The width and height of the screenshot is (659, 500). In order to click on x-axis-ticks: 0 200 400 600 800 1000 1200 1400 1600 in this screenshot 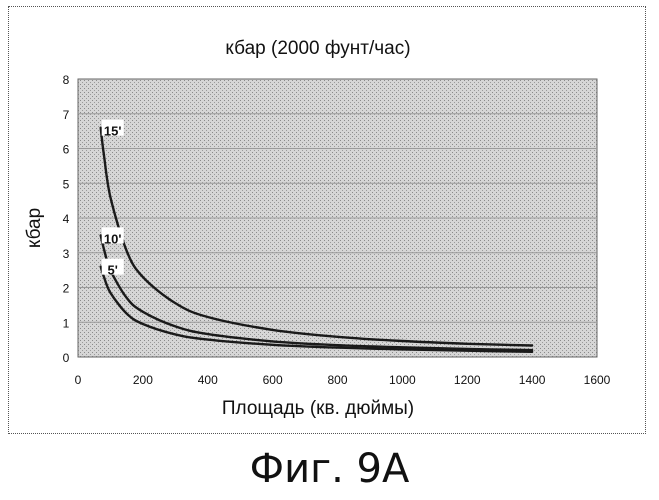, I will do `click(343, 380)`.